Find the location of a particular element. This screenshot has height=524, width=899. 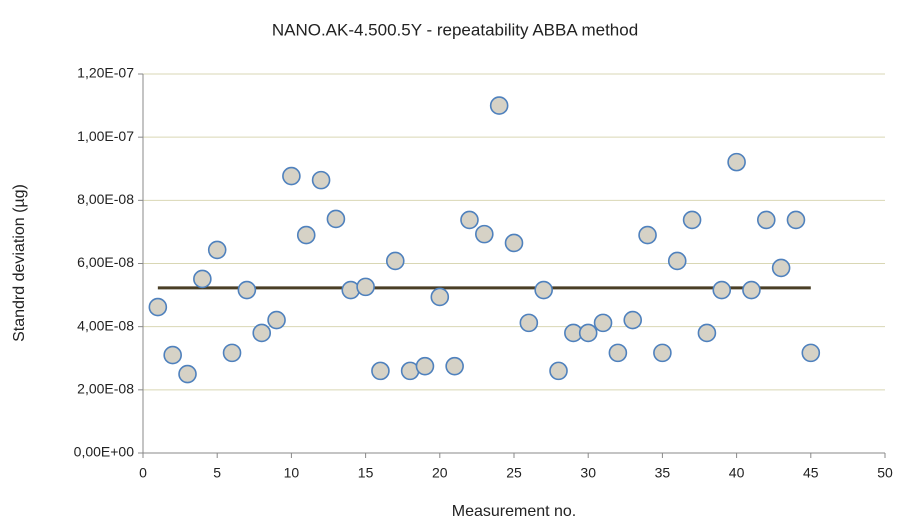

x-tick-label: 40 is located at coordinates (737, 473).